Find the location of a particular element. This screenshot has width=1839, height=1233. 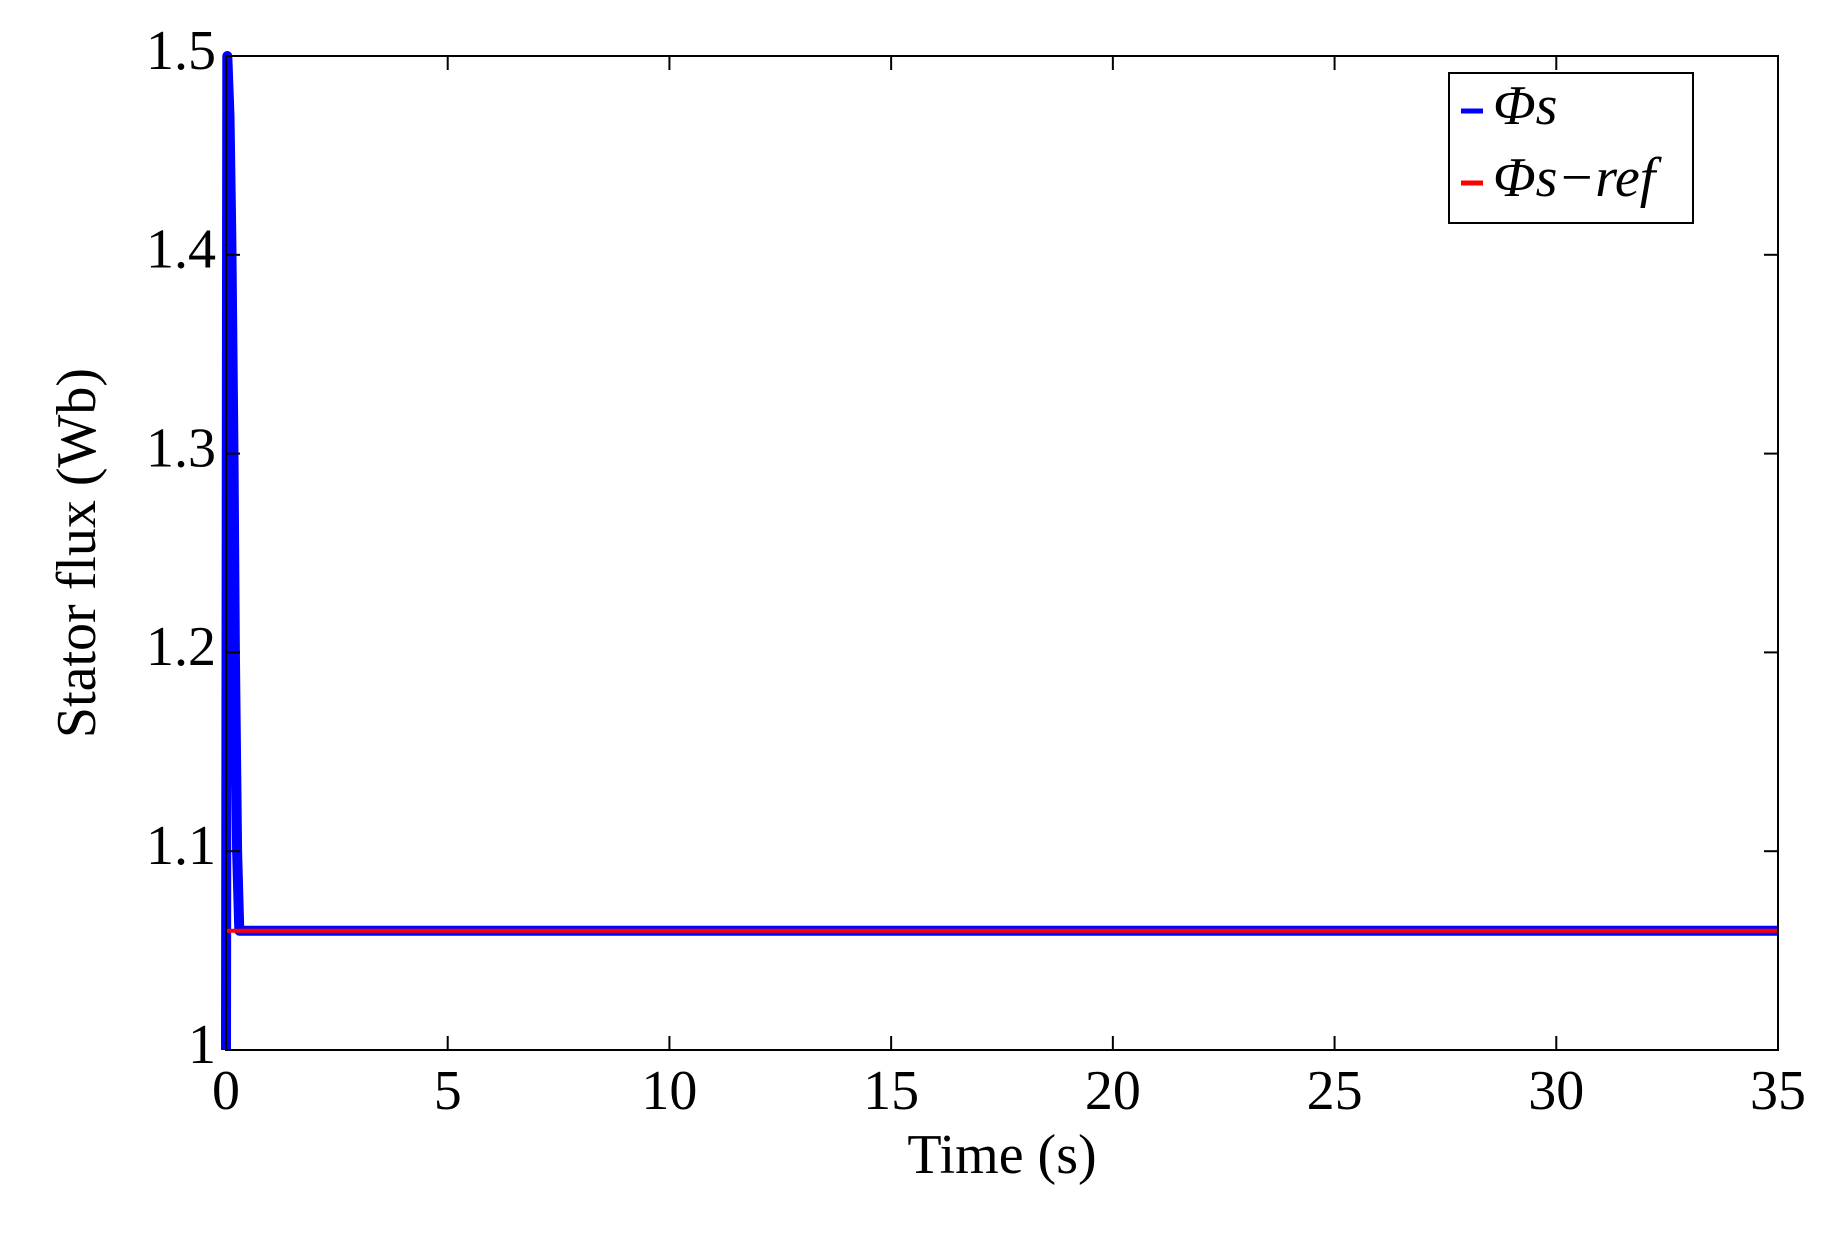

y-tick-label: 1.5 is located at coordinates (181, 51).